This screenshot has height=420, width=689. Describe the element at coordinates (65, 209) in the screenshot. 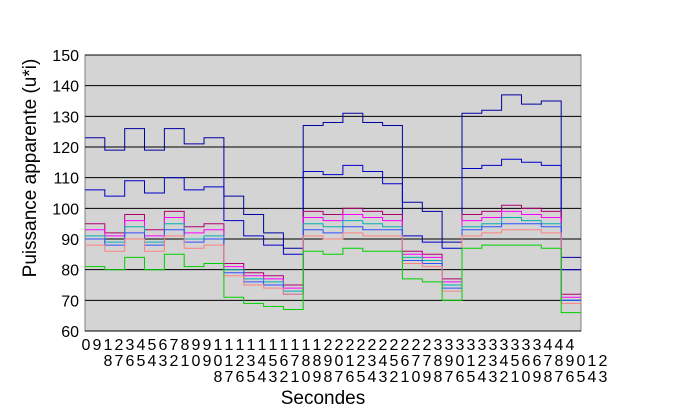

I see `y-tick-label: 100` at that location.